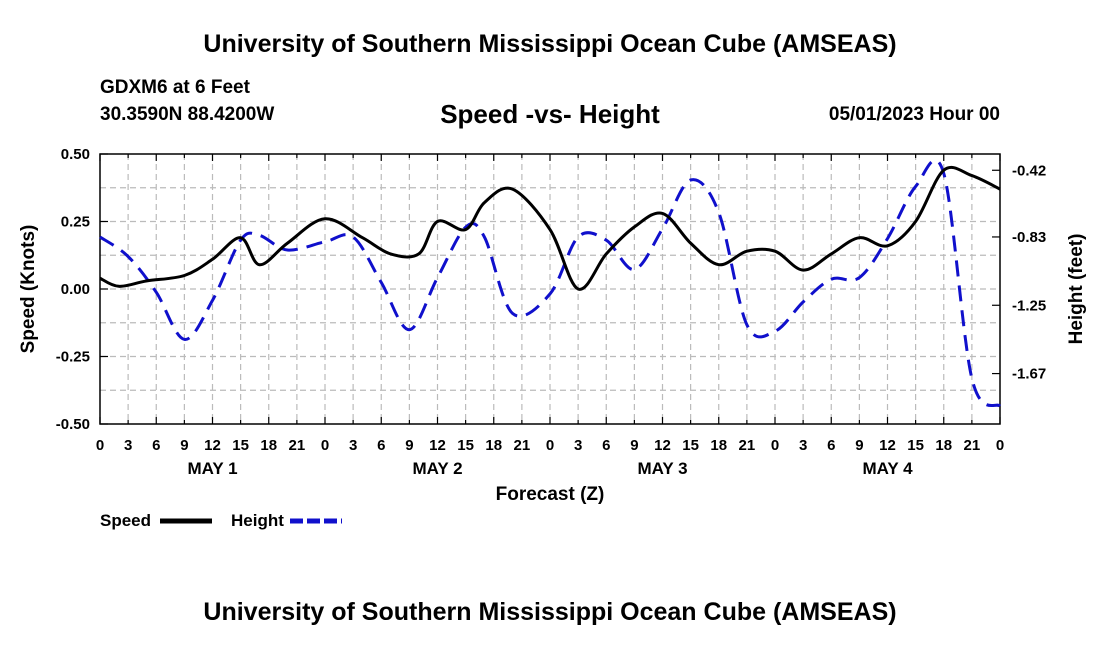 Image resolution: width=1100 pixels, height=650 pixels. I want to click on day-label: MAY 1, so click(212, 468).